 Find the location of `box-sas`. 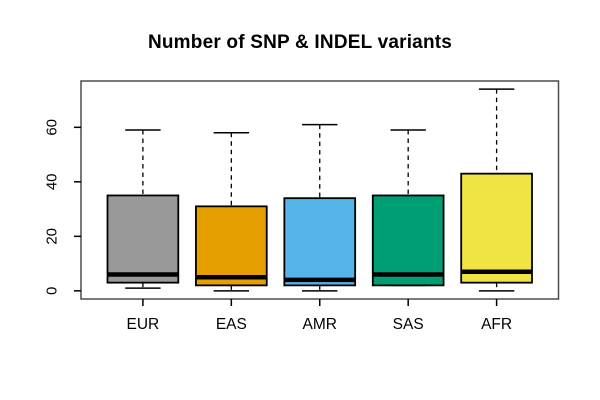

box-sas is located at coordinates (408, 240).